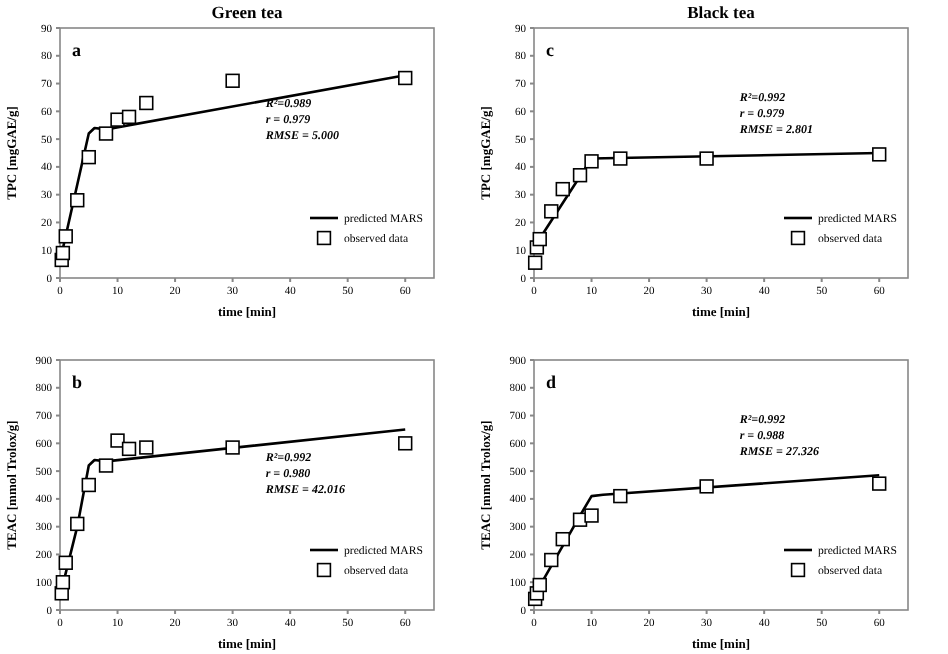  Describe the element at coordinates (77, 50) in the screenshot. I see `annotation: a` at that location.